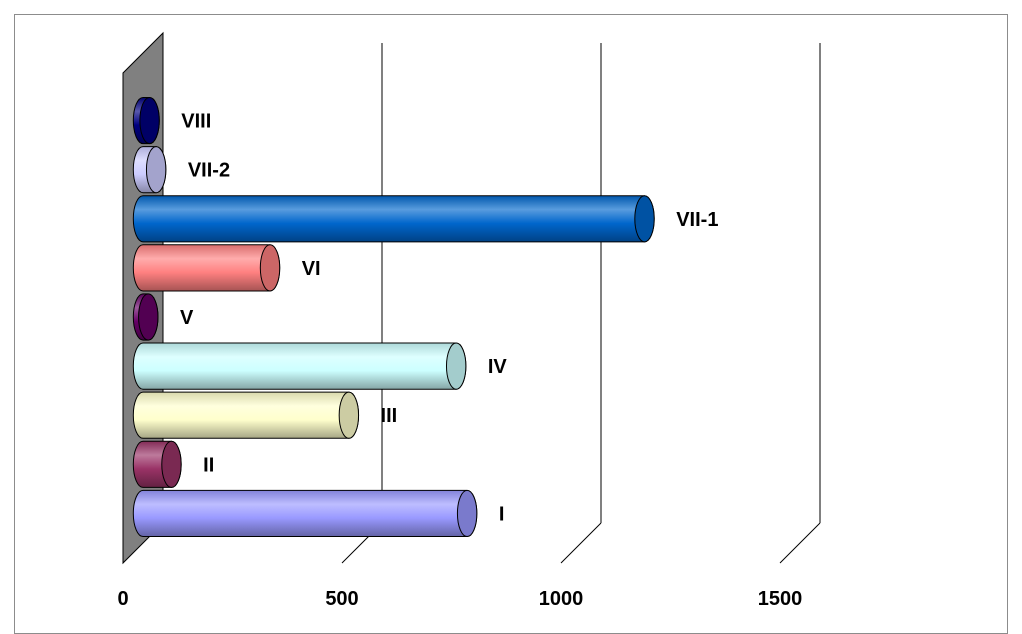 This screenshot has height=634, width=1022. Describe the element at coordinates (349, 415) in the screenshot. I see `bar-cap-III` at that location.